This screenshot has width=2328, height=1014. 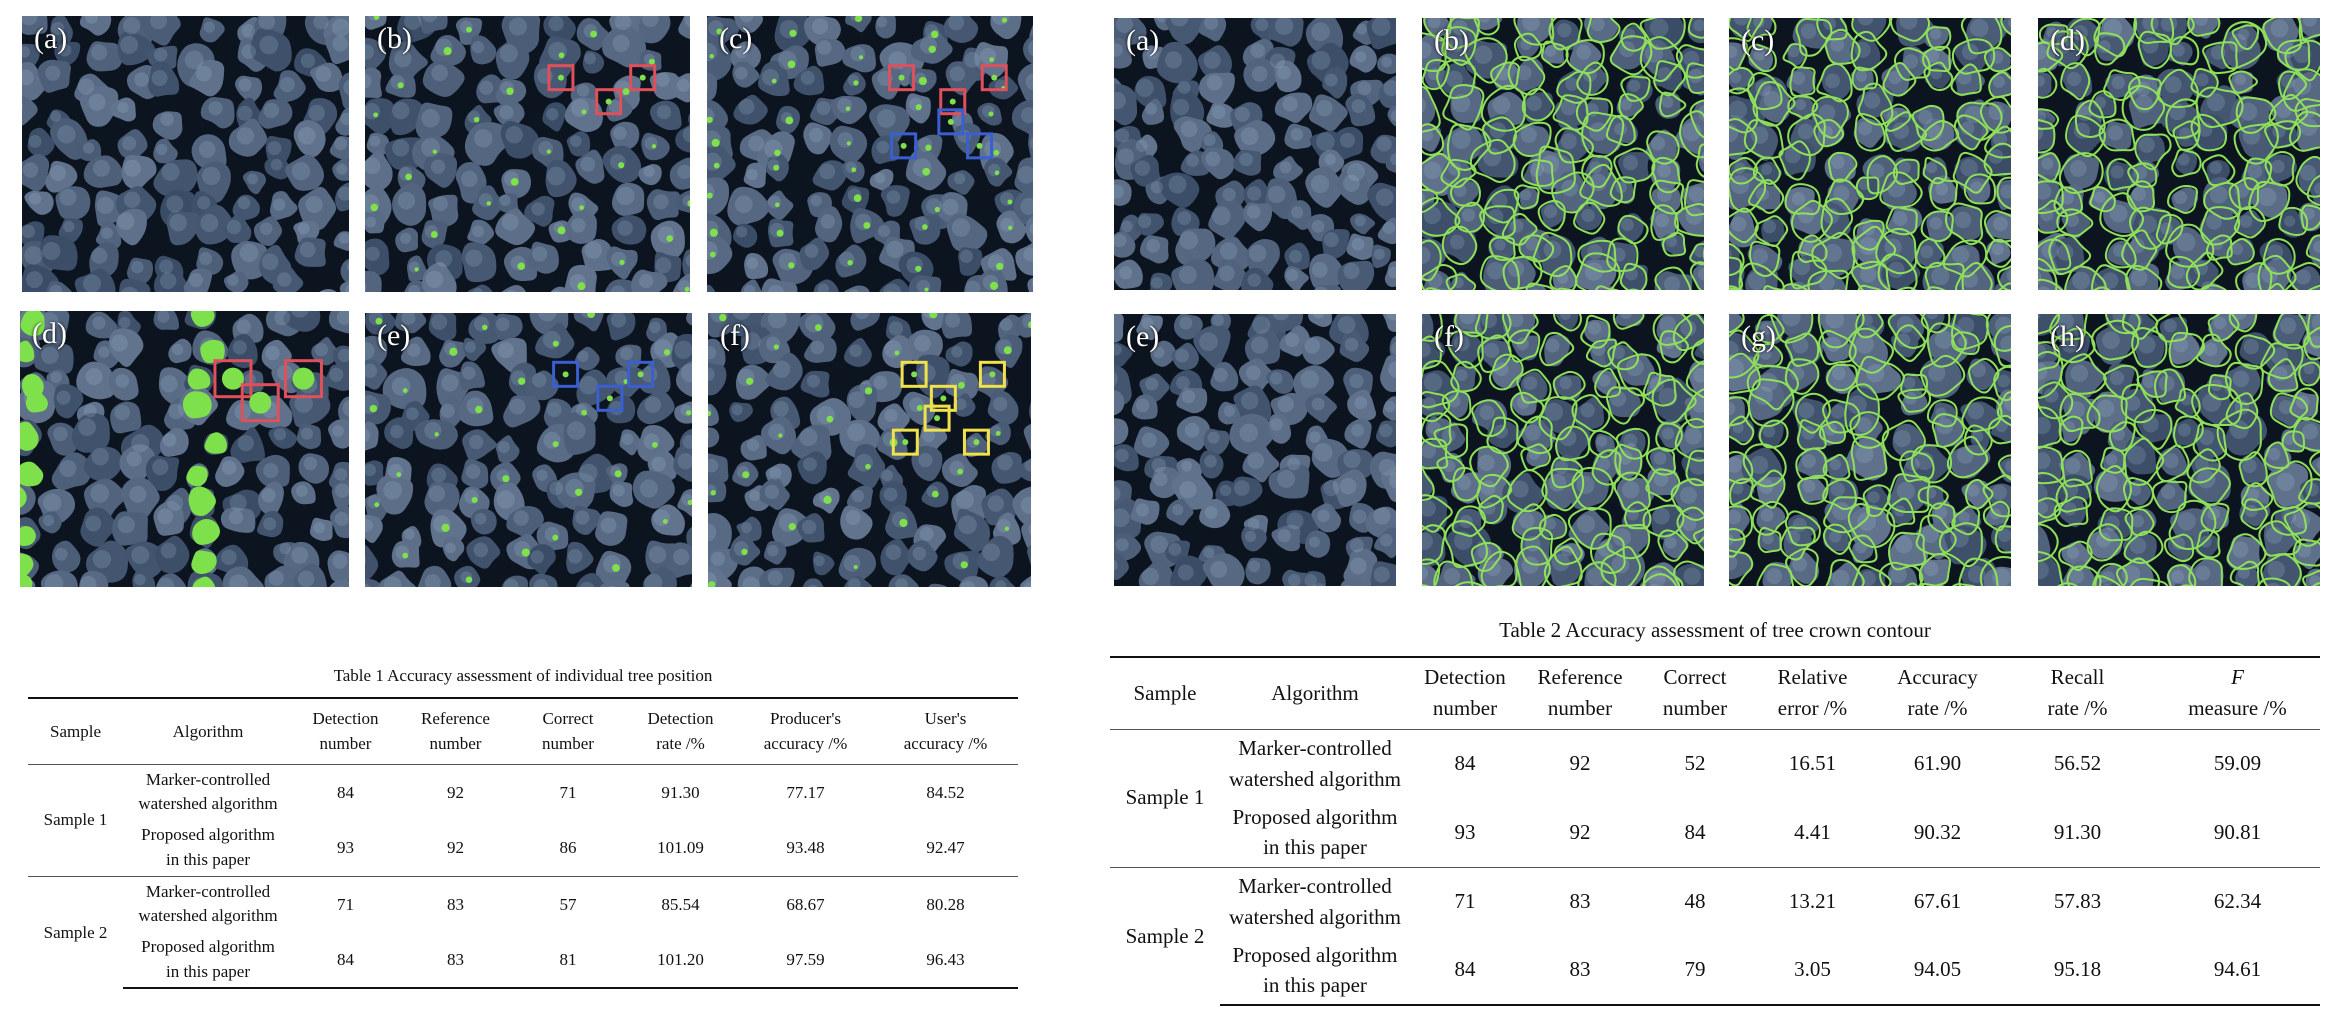 What do you see at coordinates (1812, 901) in the screenshot?
I see `table-cell: 13.21` at bounding box center [1812, 901].